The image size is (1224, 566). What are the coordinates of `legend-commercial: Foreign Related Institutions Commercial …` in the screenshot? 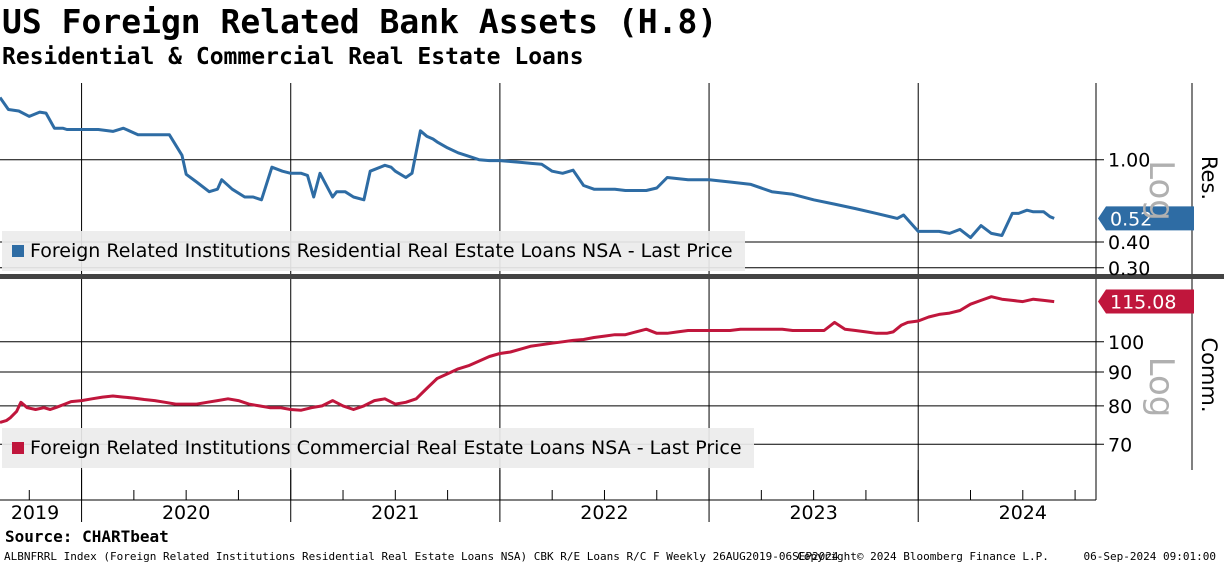 It's located at (378, 448).